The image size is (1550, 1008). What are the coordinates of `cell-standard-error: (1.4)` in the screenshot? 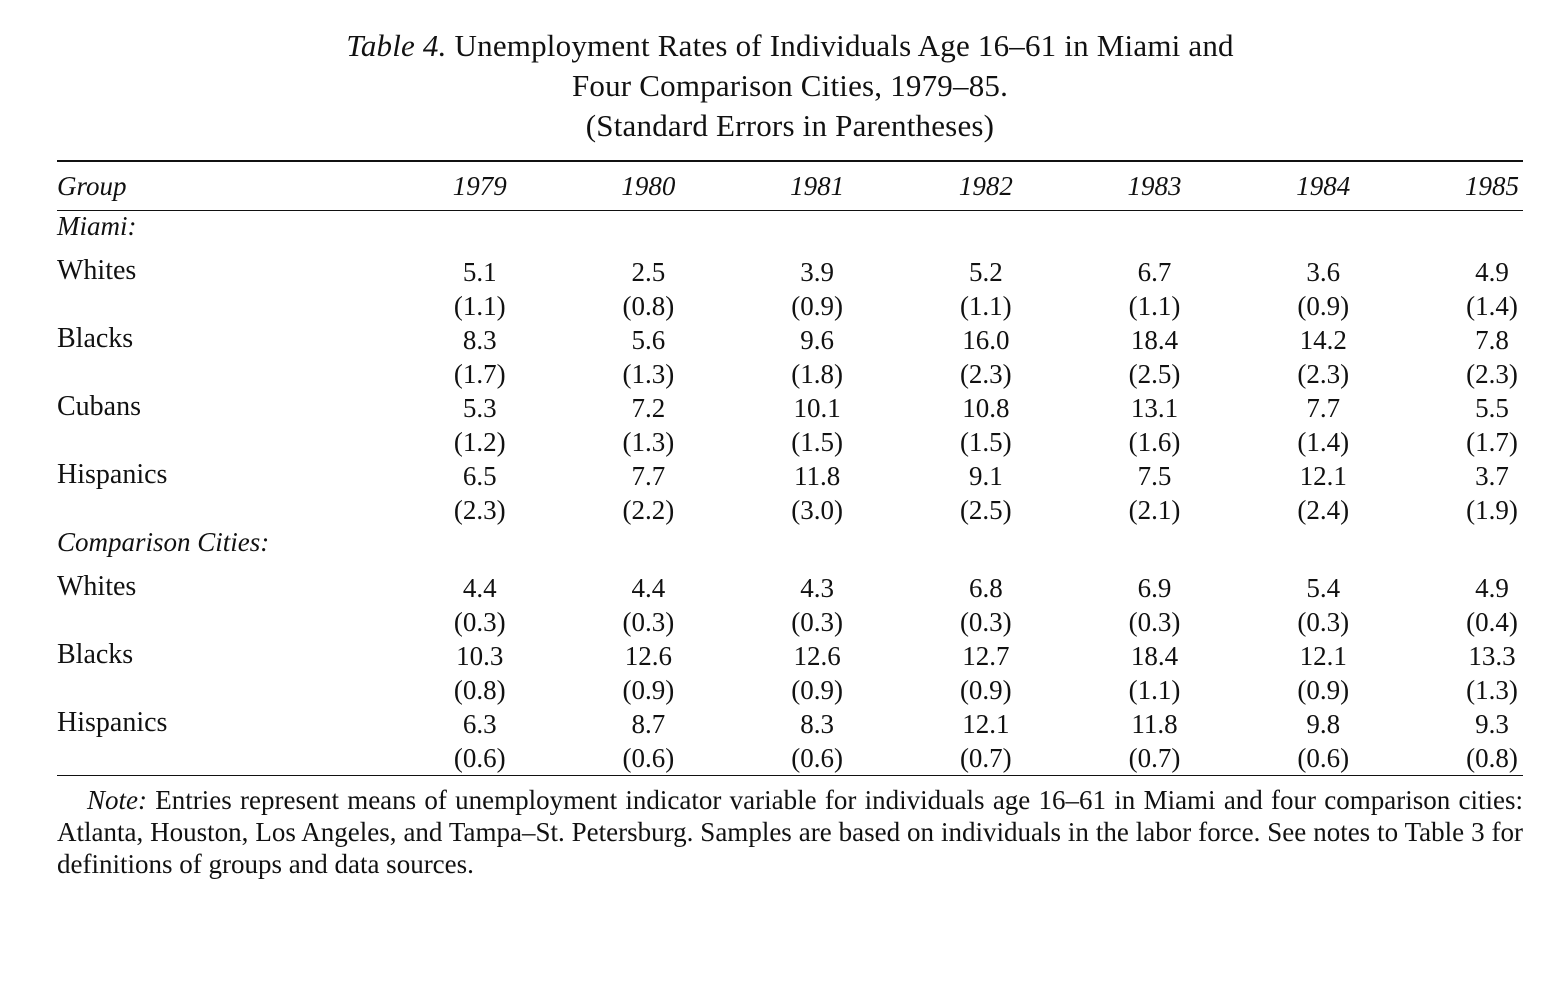 It's located at (1492, 306).